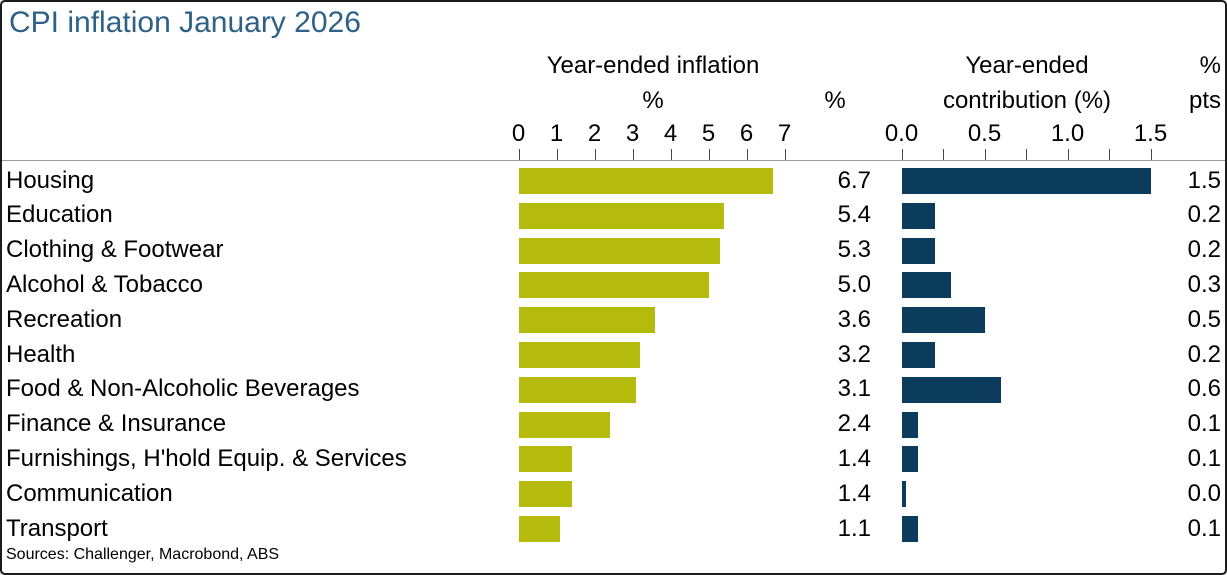  I want to click on inflation-axis-tick-label: 0, so click(518, 133).